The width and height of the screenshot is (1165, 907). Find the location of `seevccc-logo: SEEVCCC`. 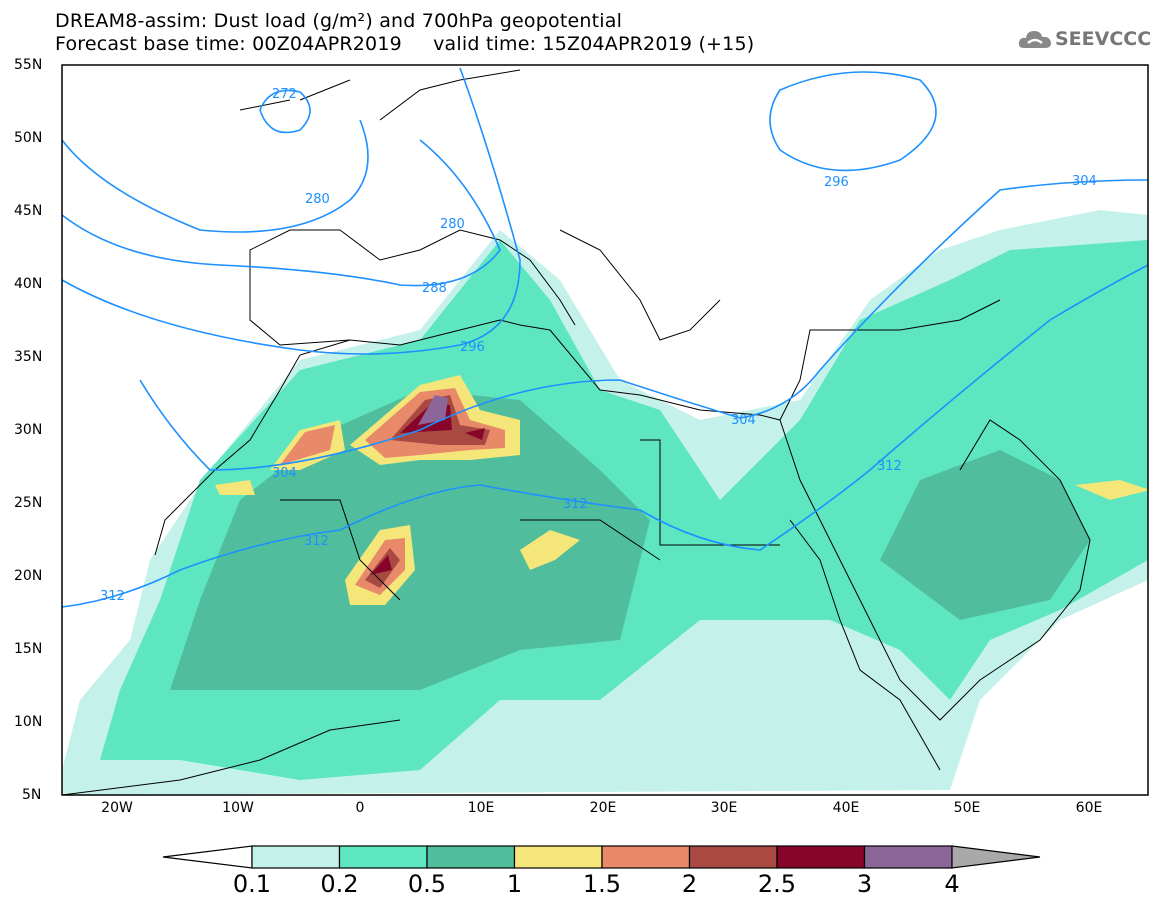

seevccc-logo: SEEVCCC is located at coordinates (1084, 39).